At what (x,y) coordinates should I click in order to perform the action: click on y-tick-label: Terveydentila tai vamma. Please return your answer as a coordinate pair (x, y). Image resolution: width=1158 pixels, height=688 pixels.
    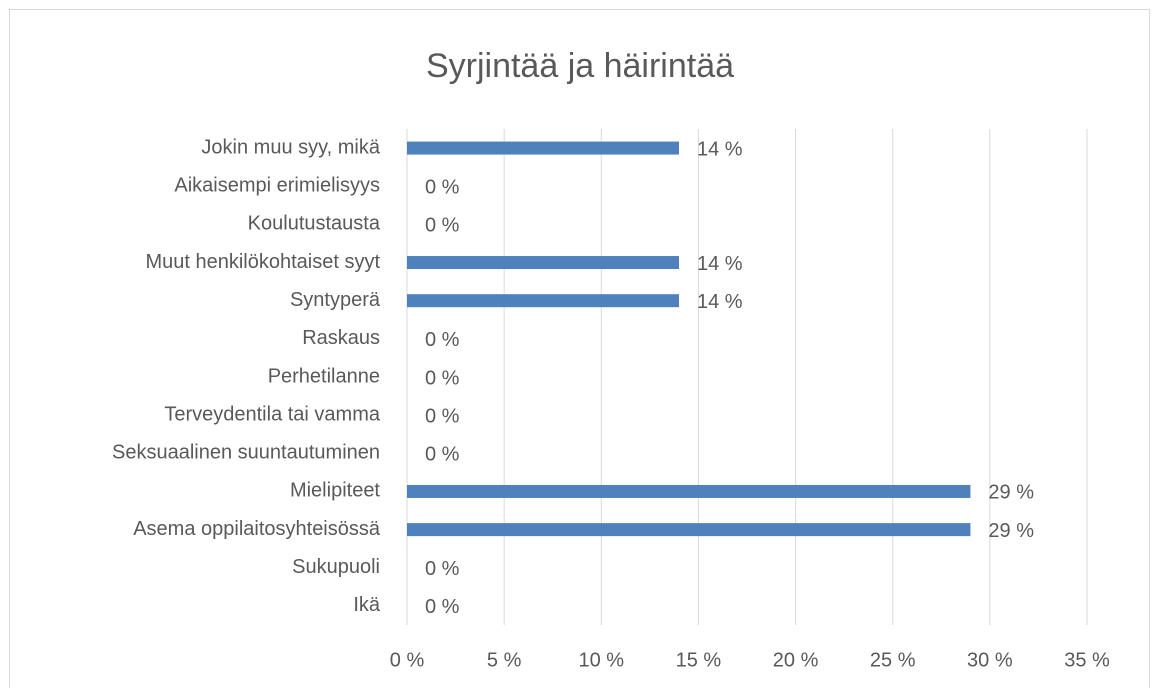
    Looking at the image, I should click on (272, 414).